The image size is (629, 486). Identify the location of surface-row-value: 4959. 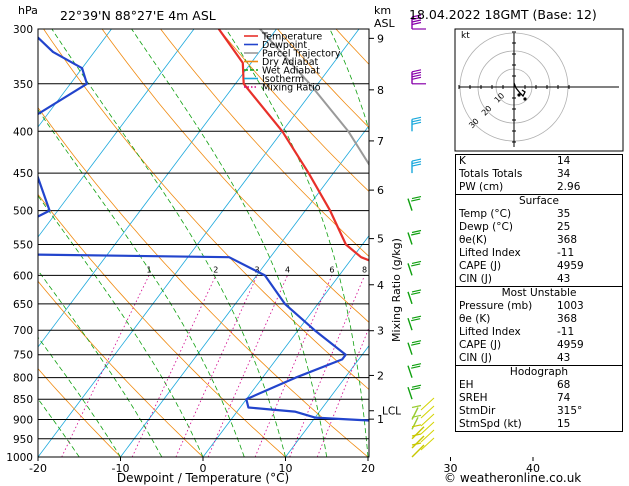
(570, 266).